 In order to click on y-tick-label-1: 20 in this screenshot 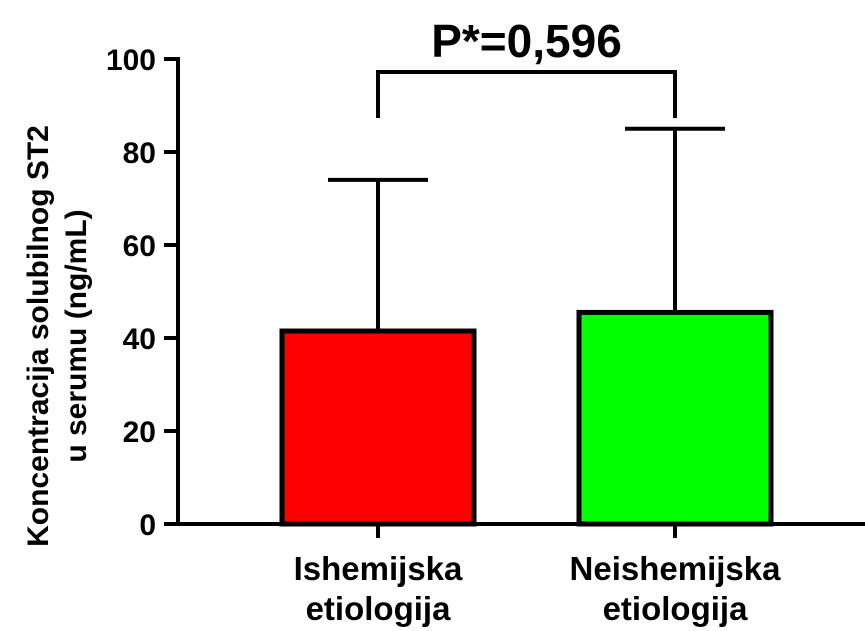, I will do `click(139, 432)`.